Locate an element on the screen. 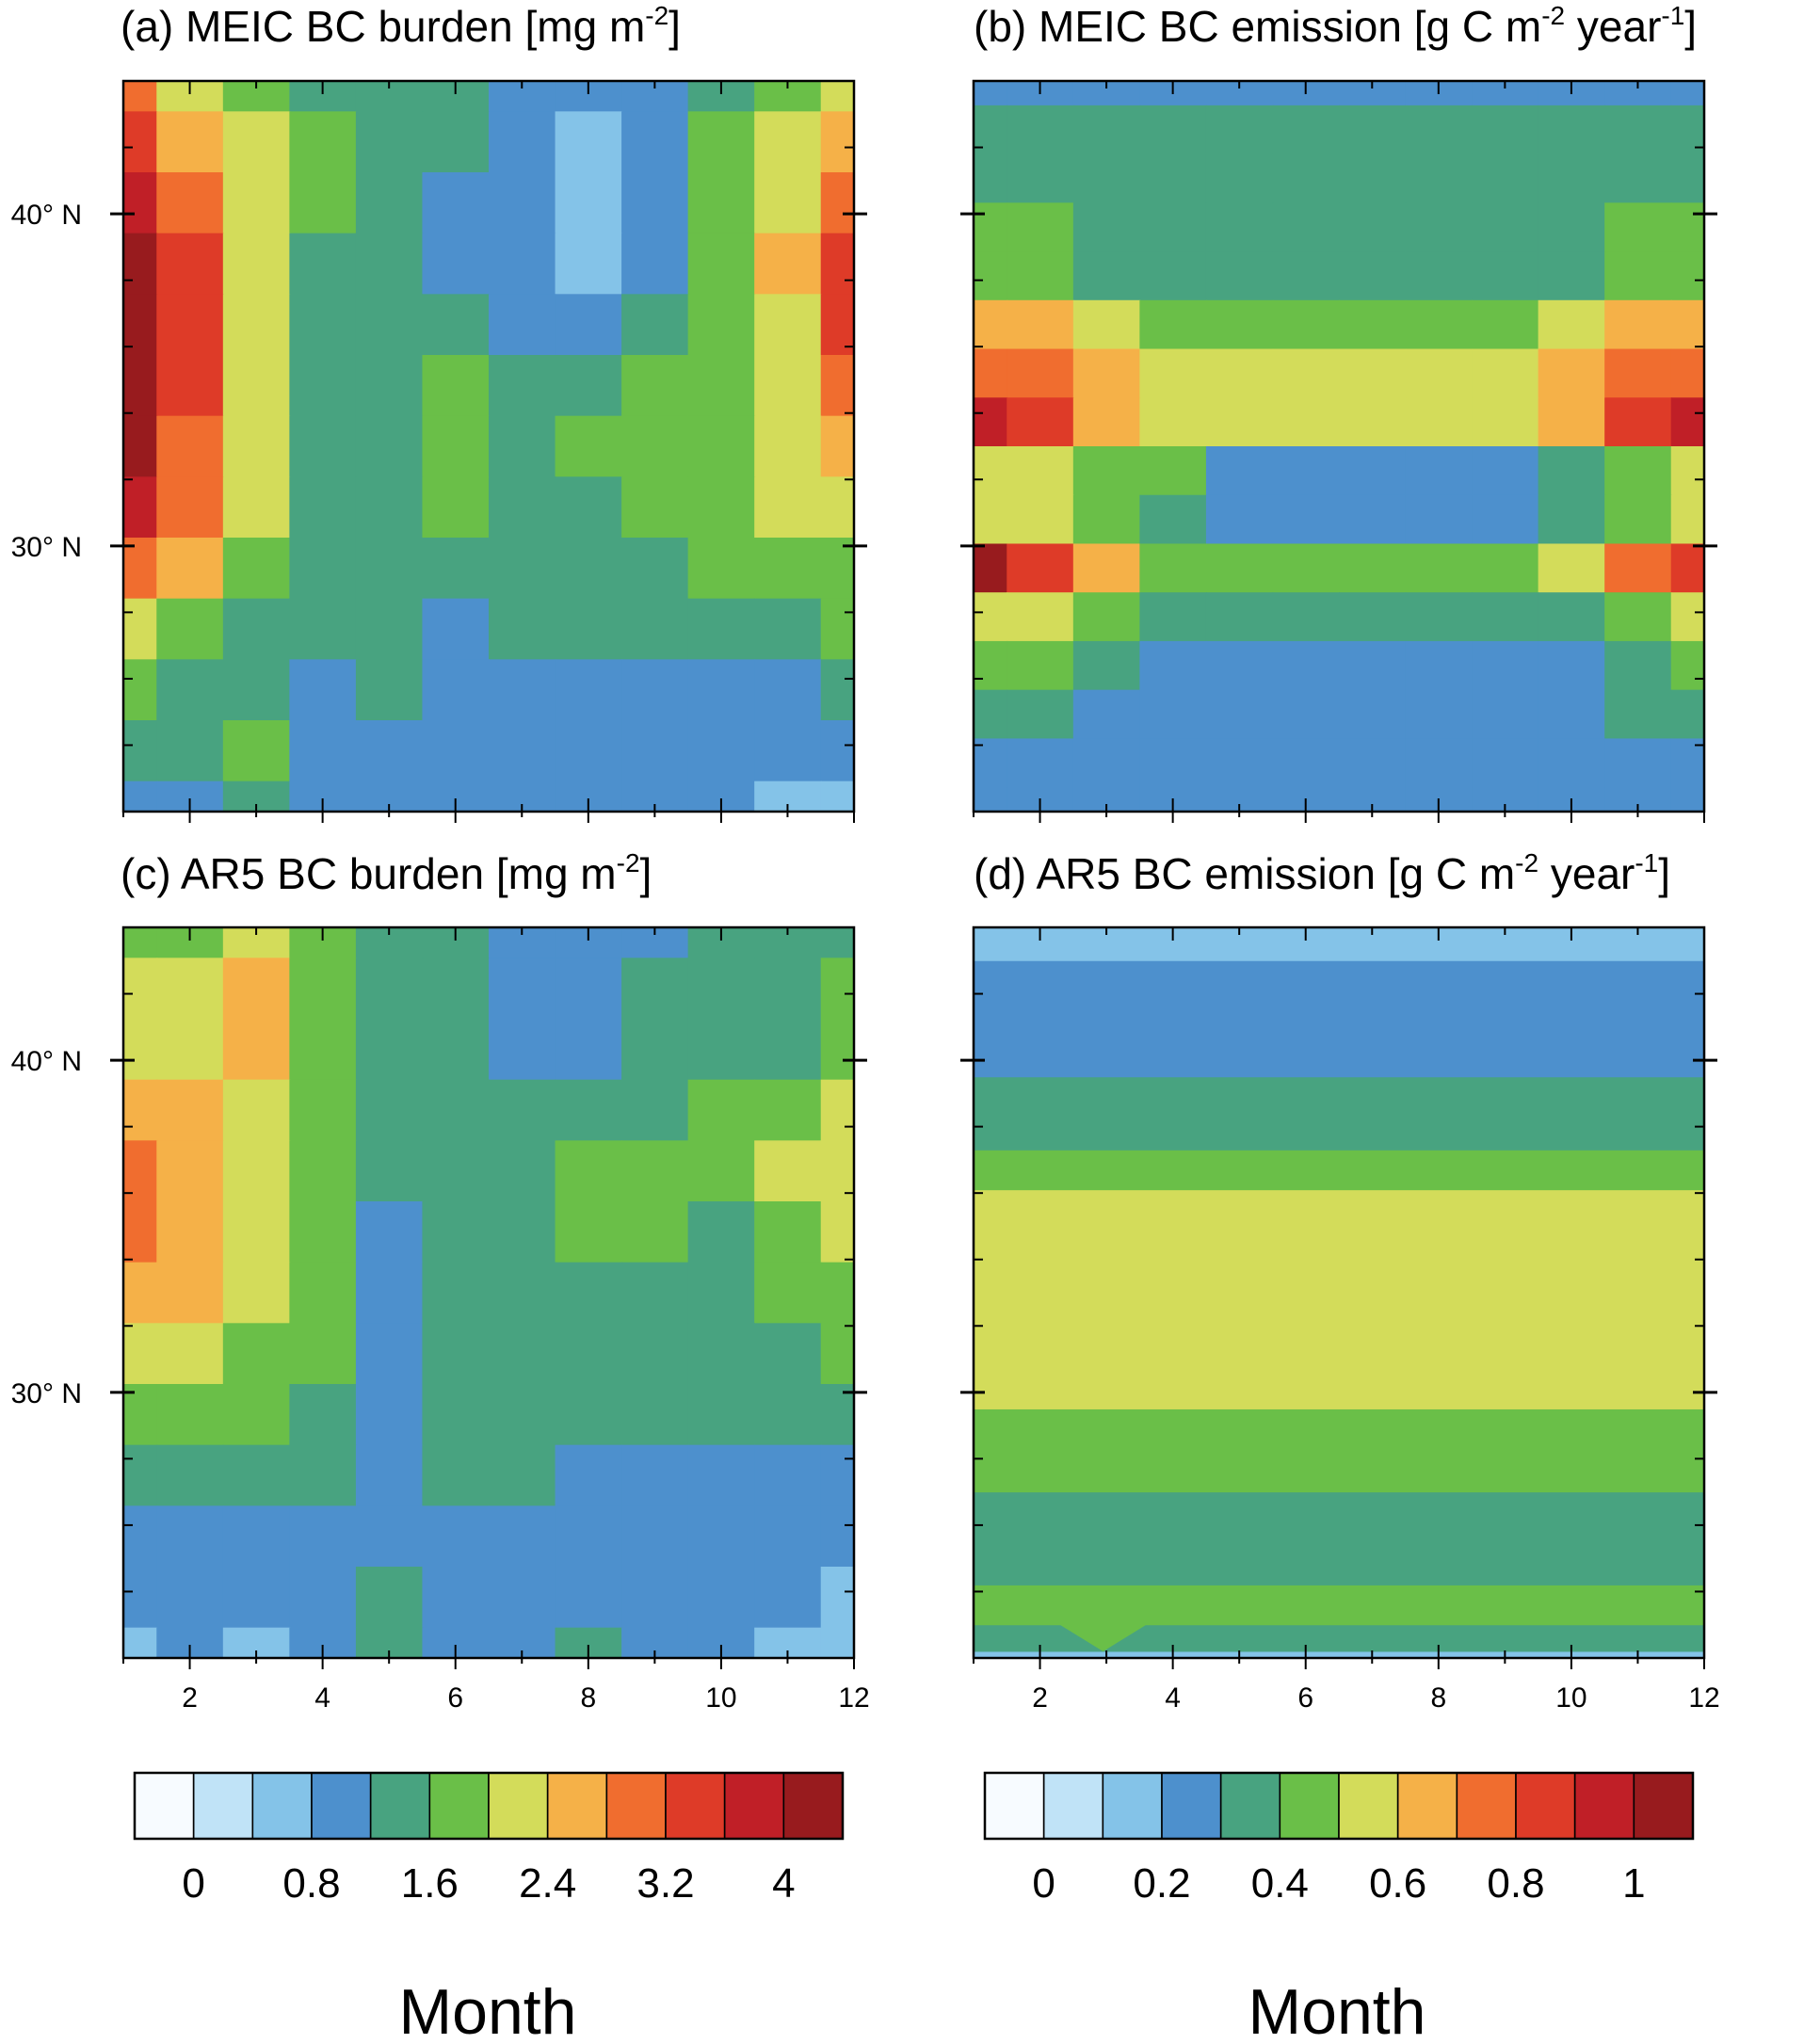  colorbar-label: 0 is located at coordinates (1043, 1883).